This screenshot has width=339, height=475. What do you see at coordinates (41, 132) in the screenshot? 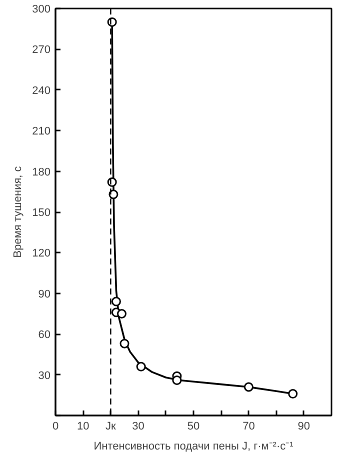
I see `y-tick-label: 210` at bounding box center [41, 132].